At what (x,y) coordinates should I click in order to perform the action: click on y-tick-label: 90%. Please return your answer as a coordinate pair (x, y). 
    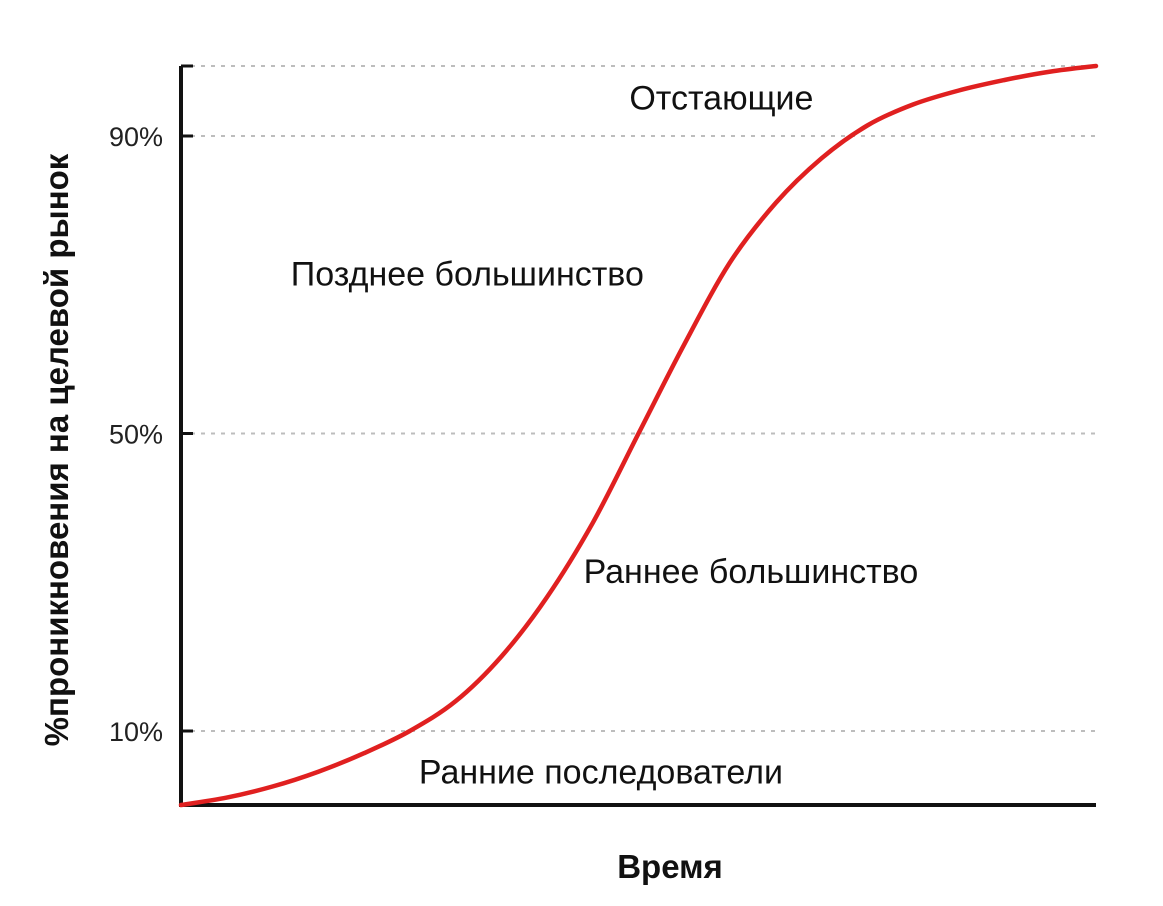
    Looking at the image, I should click on (136, 137).